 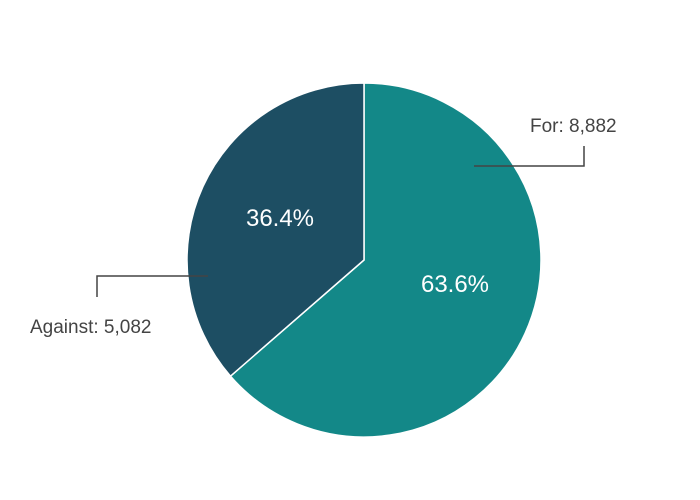 What do you see at coordinates (280, 218) in the screenshot?
I see `percent-label-against: 36.4%` at bounding box center [280, 218].